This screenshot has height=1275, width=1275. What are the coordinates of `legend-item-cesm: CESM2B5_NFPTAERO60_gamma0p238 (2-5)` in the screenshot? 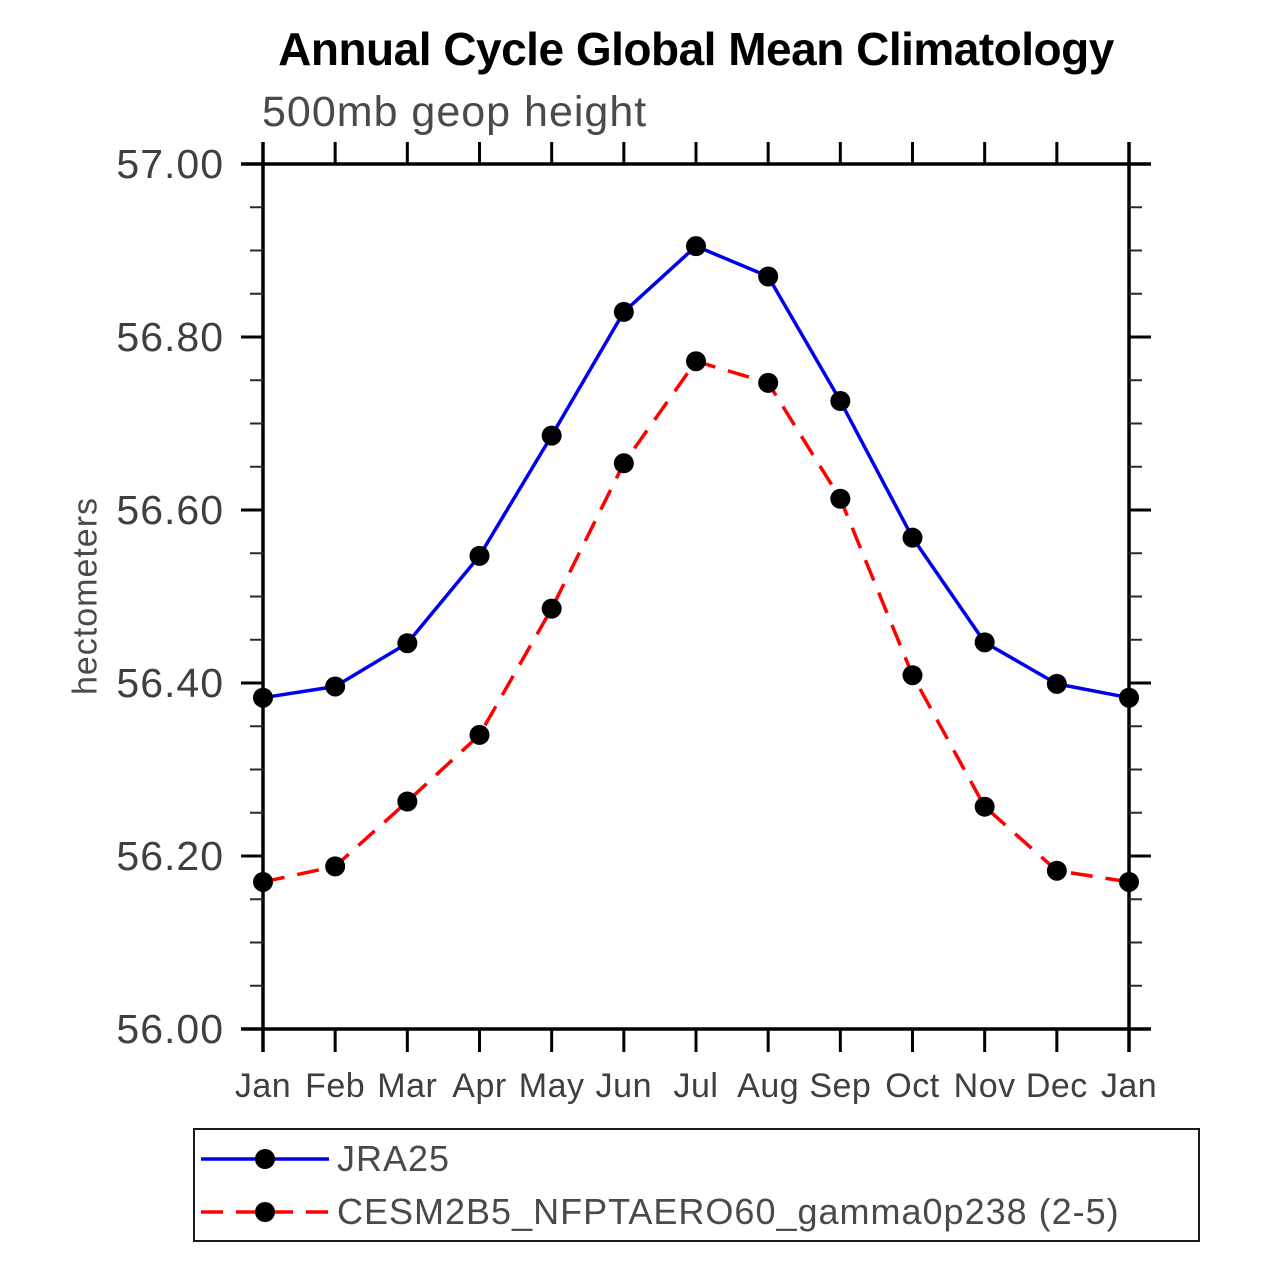 It's located at (696, 1212).